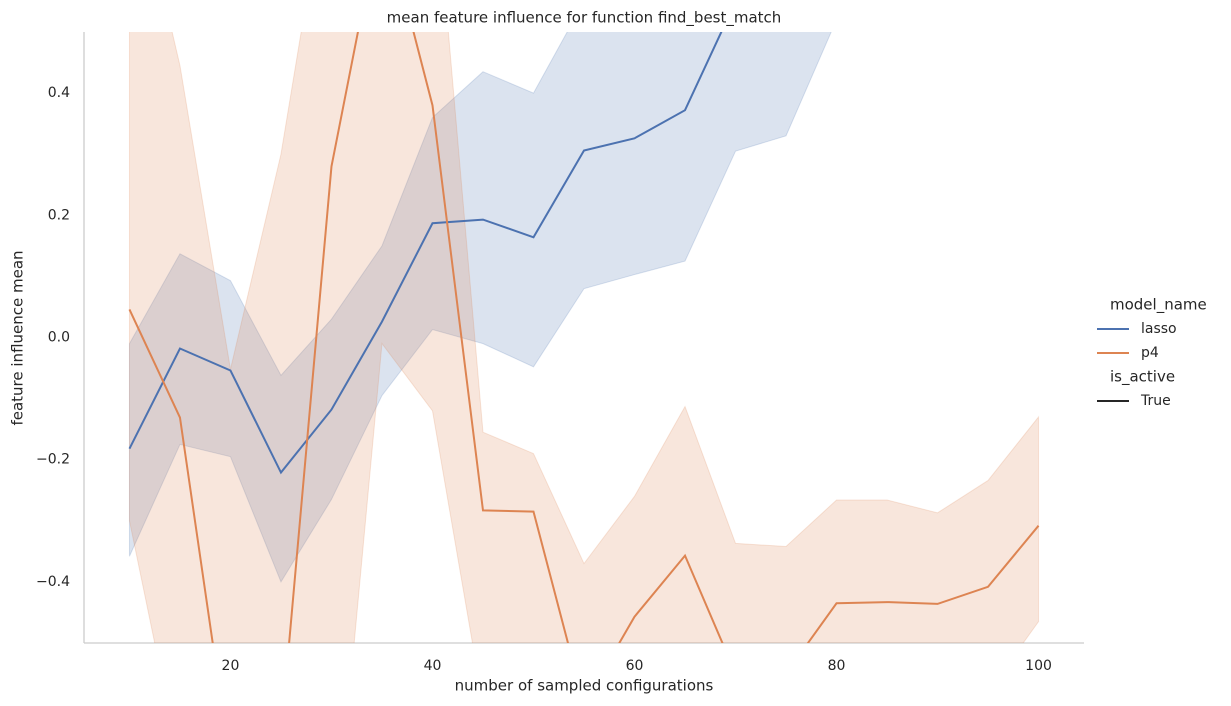  What do you see at coordinates (59, 338) in the screenshot?
I see `y-tick-label: 0.0` at bounding box center [59, 338].